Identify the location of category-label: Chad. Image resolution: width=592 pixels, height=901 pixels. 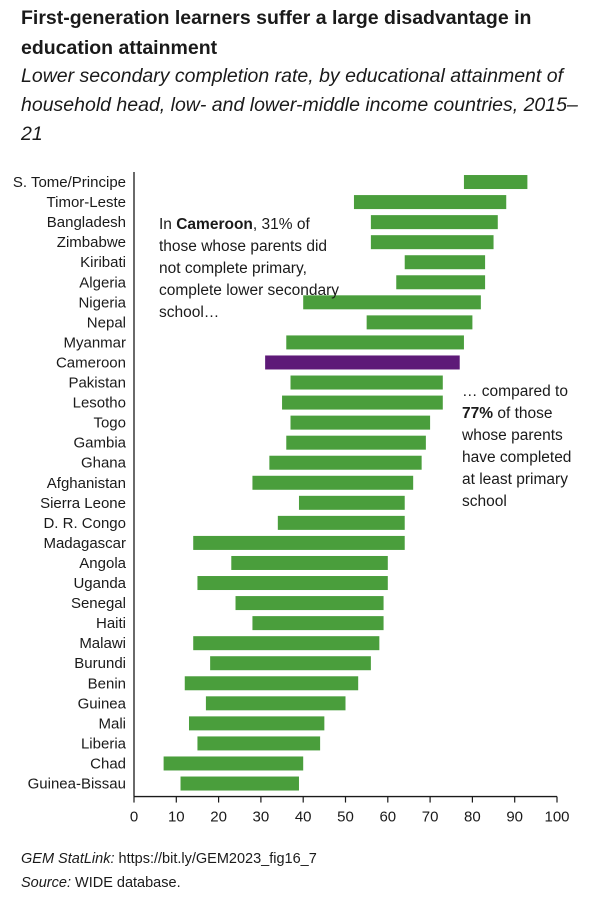
(108, 763).